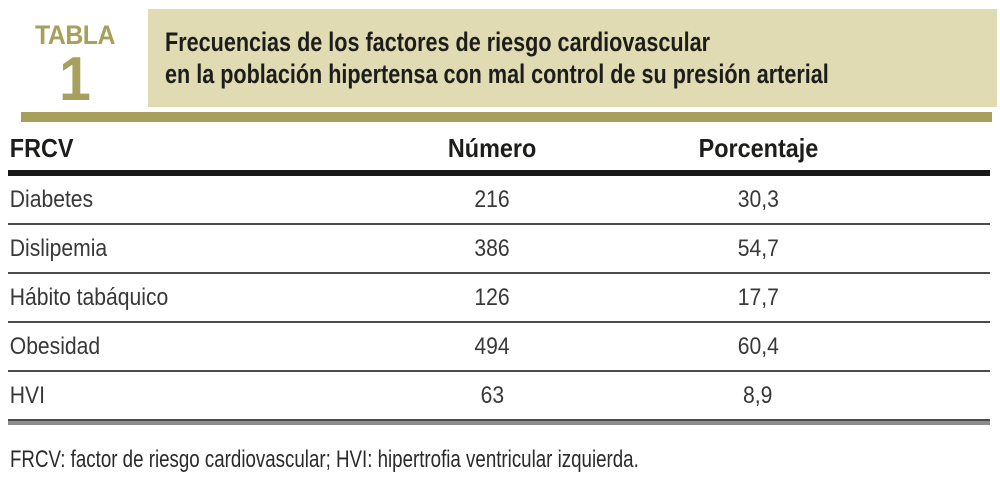 This screenshot has height=495, width=1000. I want to click on row-porcentaje-value: 54,7, so click(758, 248).